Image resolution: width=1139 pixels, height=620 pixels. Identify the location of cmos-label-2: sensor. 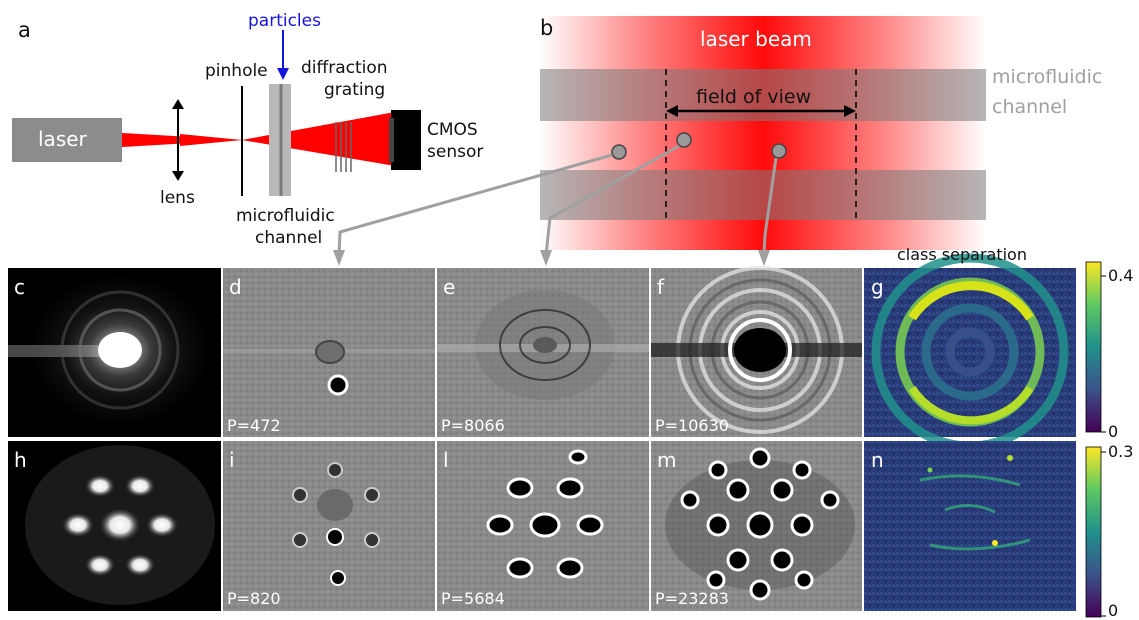
(455, 152).